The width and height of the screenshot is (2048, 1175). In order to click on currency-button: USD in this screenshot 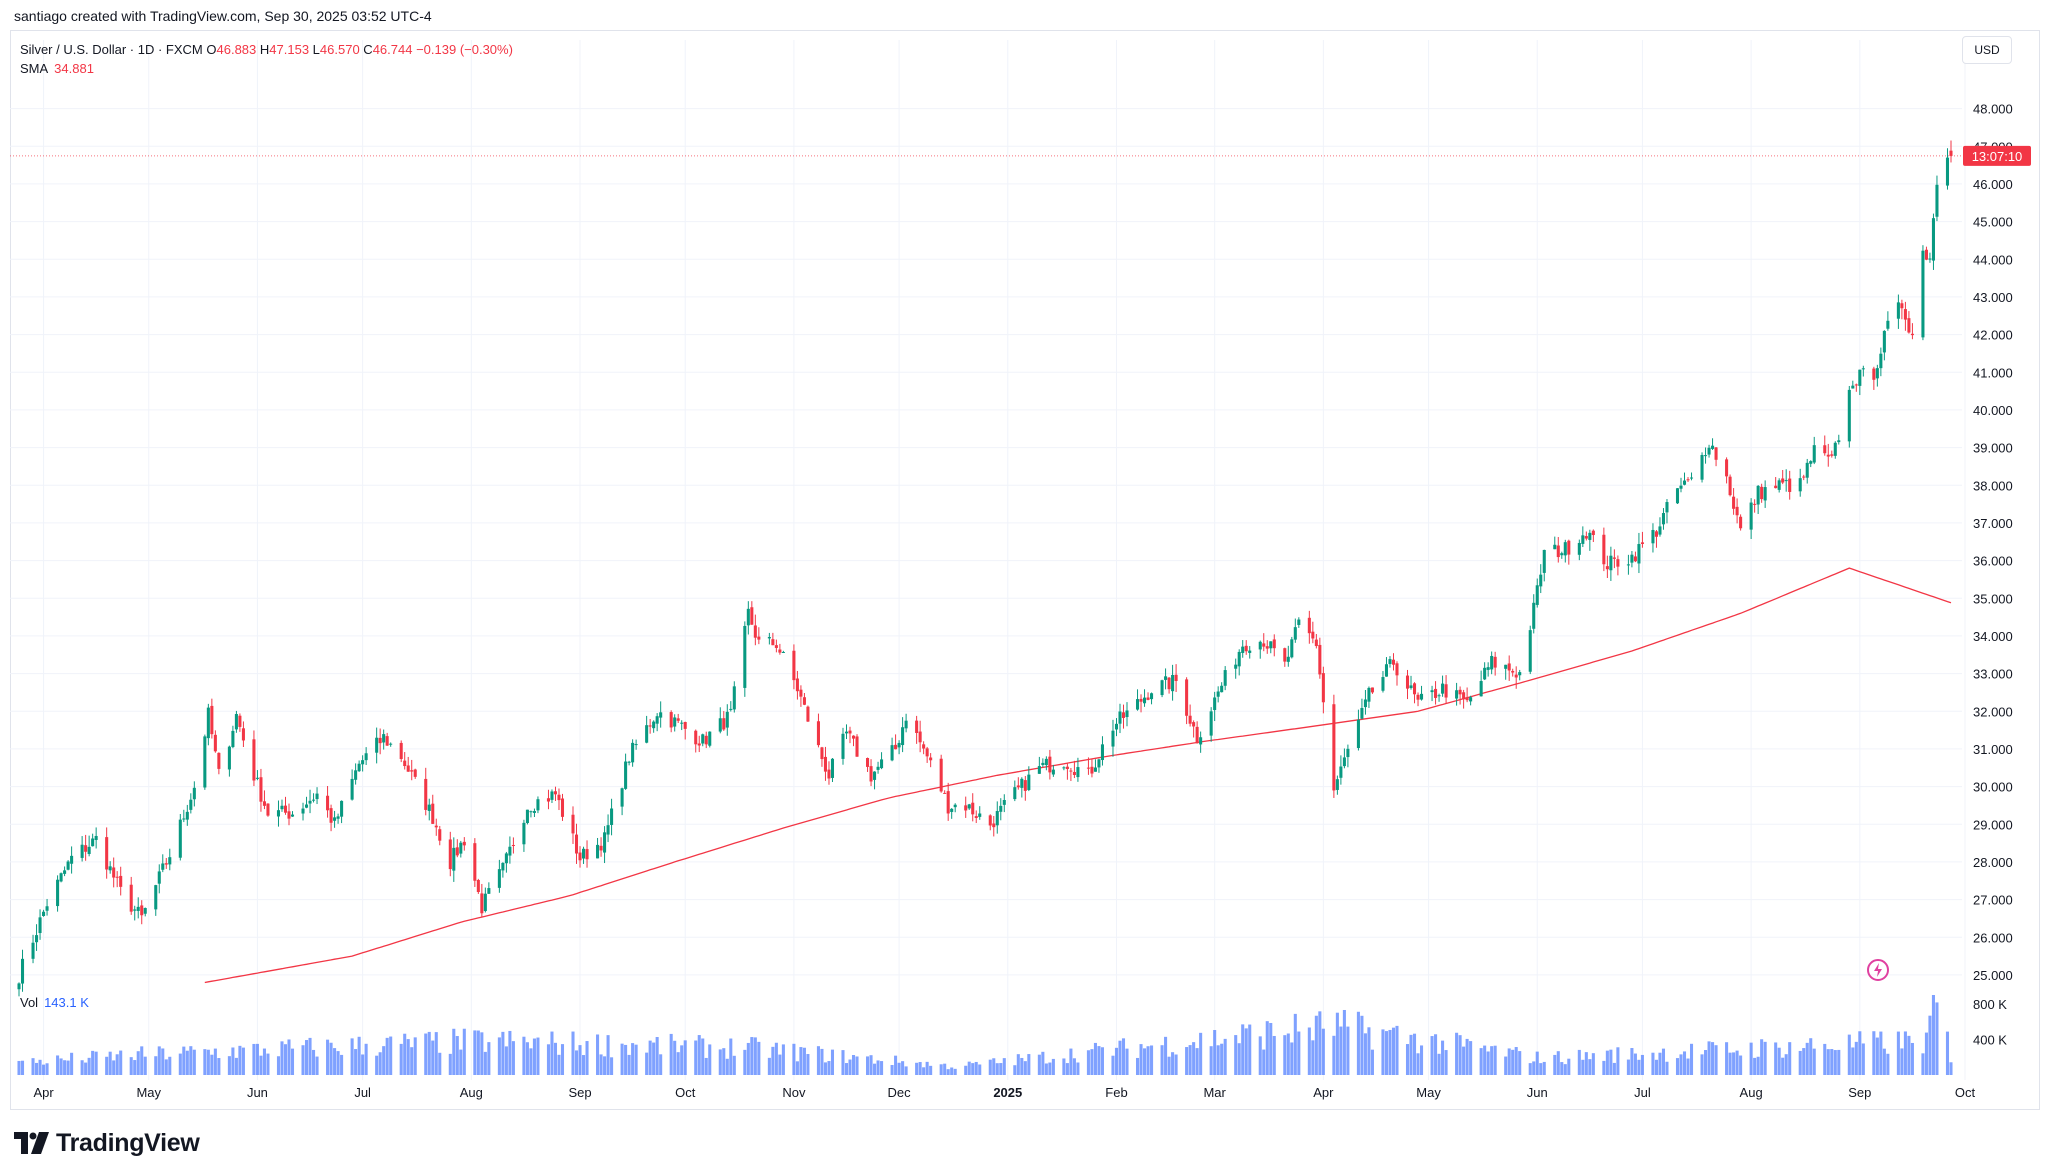, I will do `click(1987, 50)`.